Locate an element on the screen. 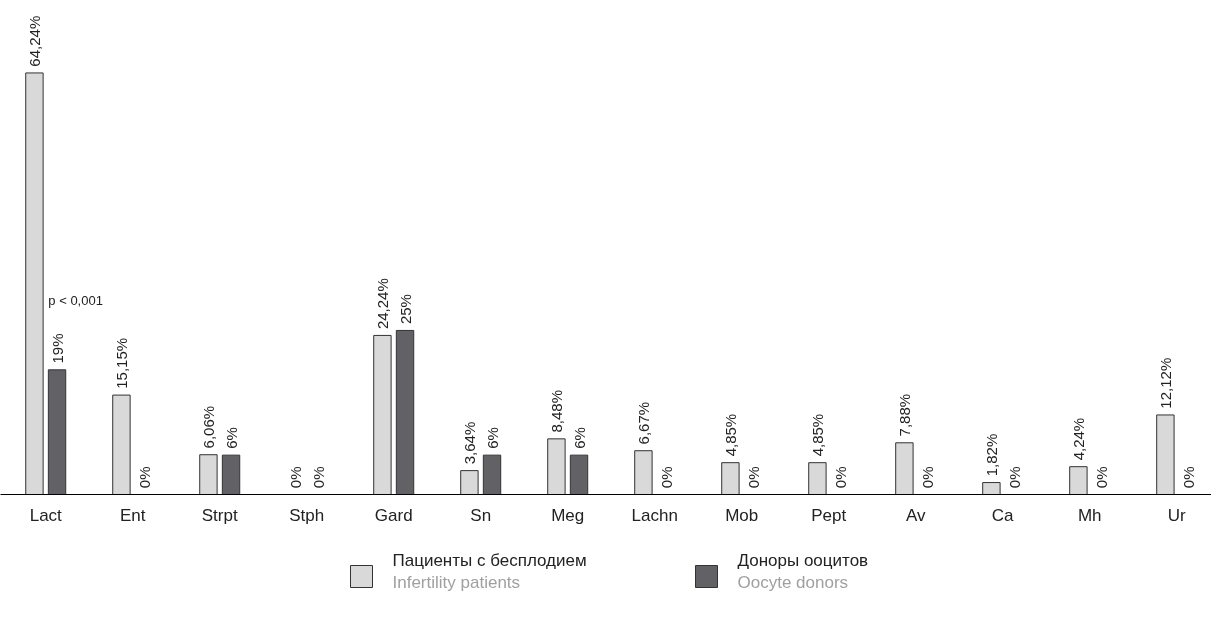 This screenshot has width=1211, height=627. data-label: 15,15% is located at coordinates (121, 363).